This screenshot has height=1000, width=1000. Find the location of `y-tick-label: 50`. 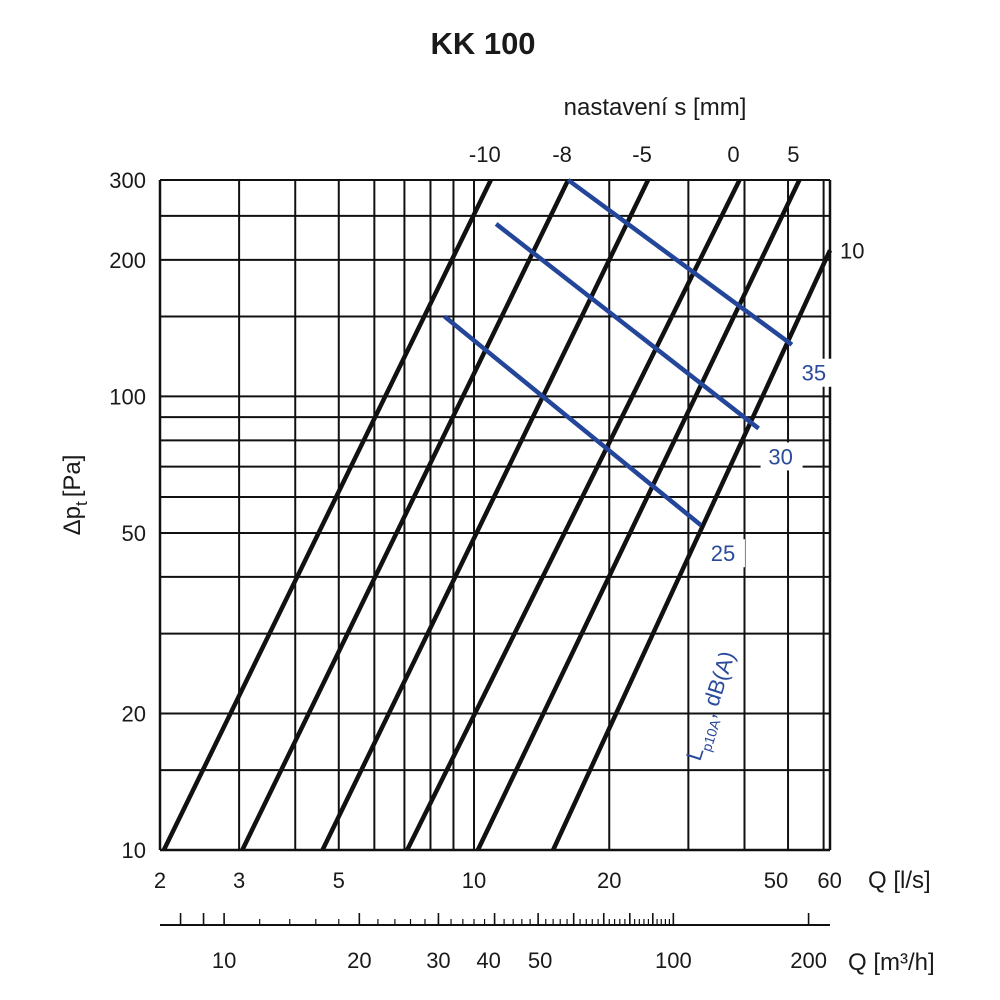

y-tick-label: 50 is located at coordinates (134, 533).